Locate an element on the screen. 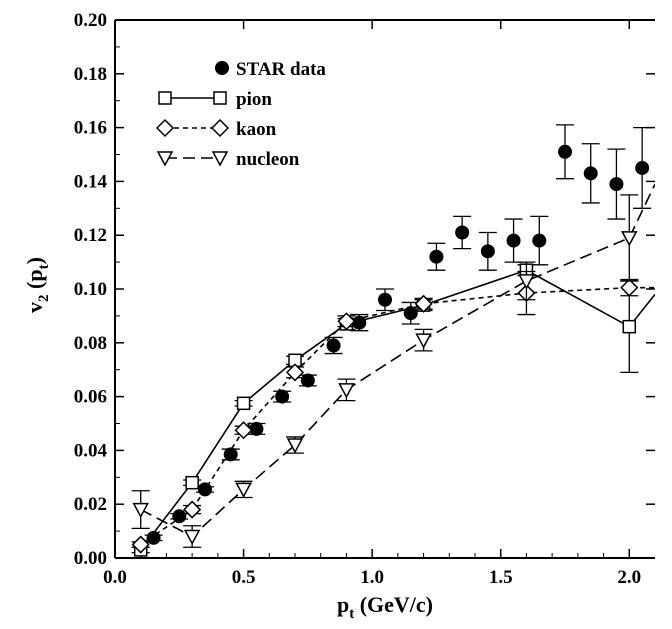 The image size is (672, 629). x-tick-label: 2.0 is located at coordinates (629, 577).